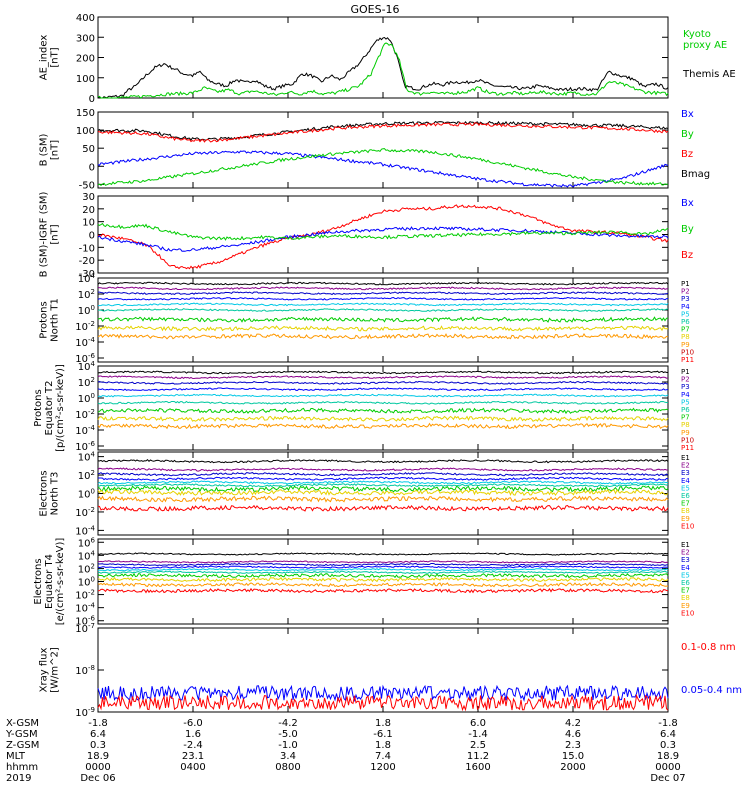 The image size is (750, 804). I want to click on series-line-p9, so click(383, 336).